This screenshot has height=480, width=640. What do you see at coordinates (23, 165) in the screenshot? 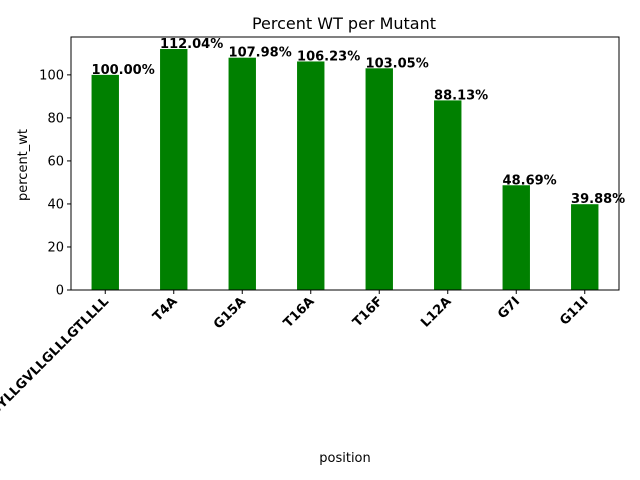
I see `y-axis-label: percent_wt` at bounding box center [23, 165].